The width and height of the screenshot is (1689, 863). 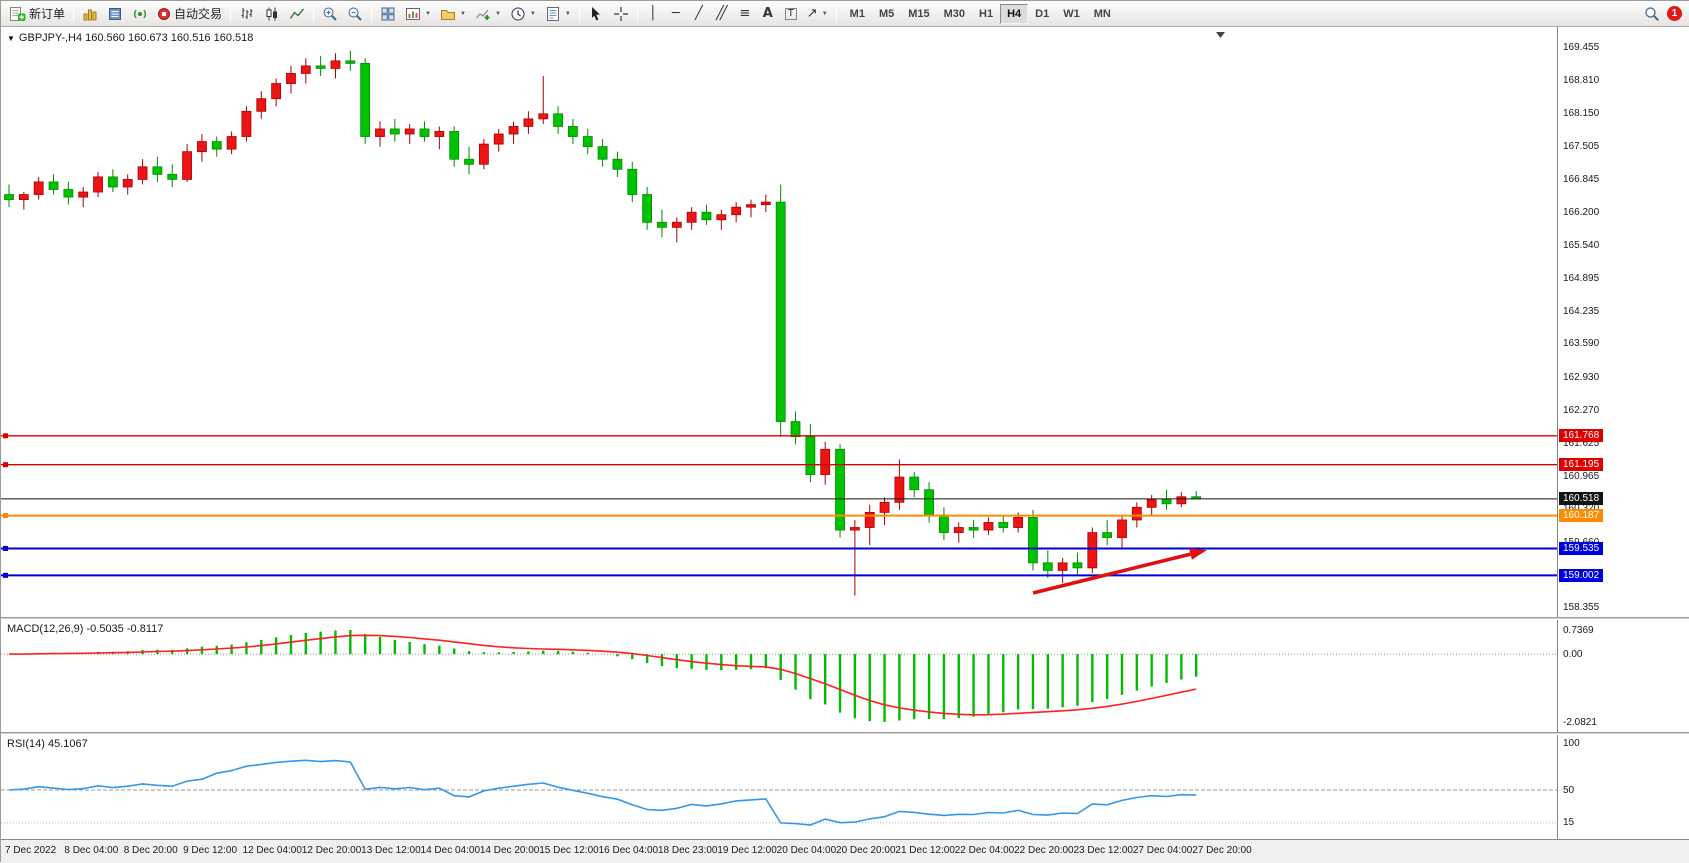 I want to click on tf-button-M1: M1, so click(x=857, y=14).